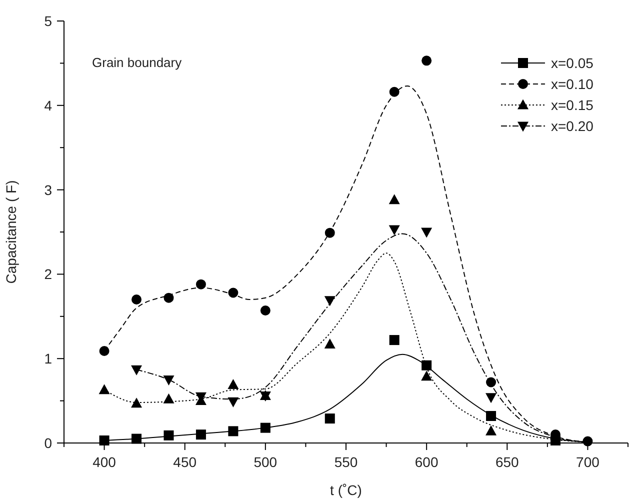 This screenshot has height=503, width=630. I want to click on y-tick-label: 5, so click(48, 21).